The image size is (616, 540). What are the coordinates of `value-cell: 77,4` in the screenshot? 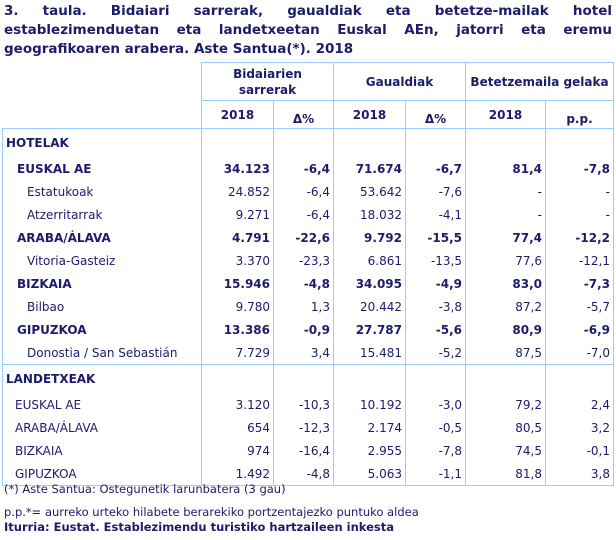 It's located at (505, 237).